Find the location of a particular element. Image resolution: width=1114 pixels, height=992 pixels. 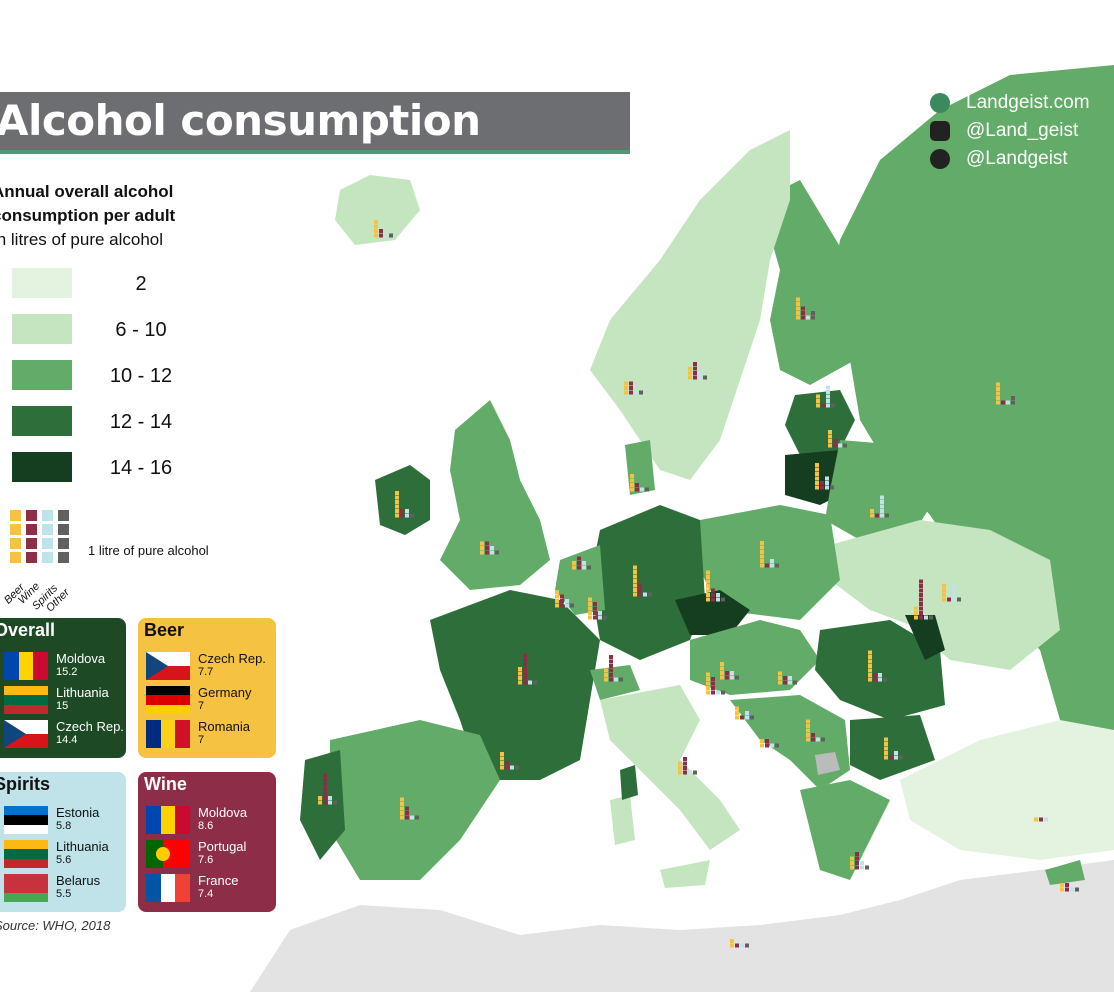

legend-heading-line-2: consumption per adult is located at coordinates (88, 215).